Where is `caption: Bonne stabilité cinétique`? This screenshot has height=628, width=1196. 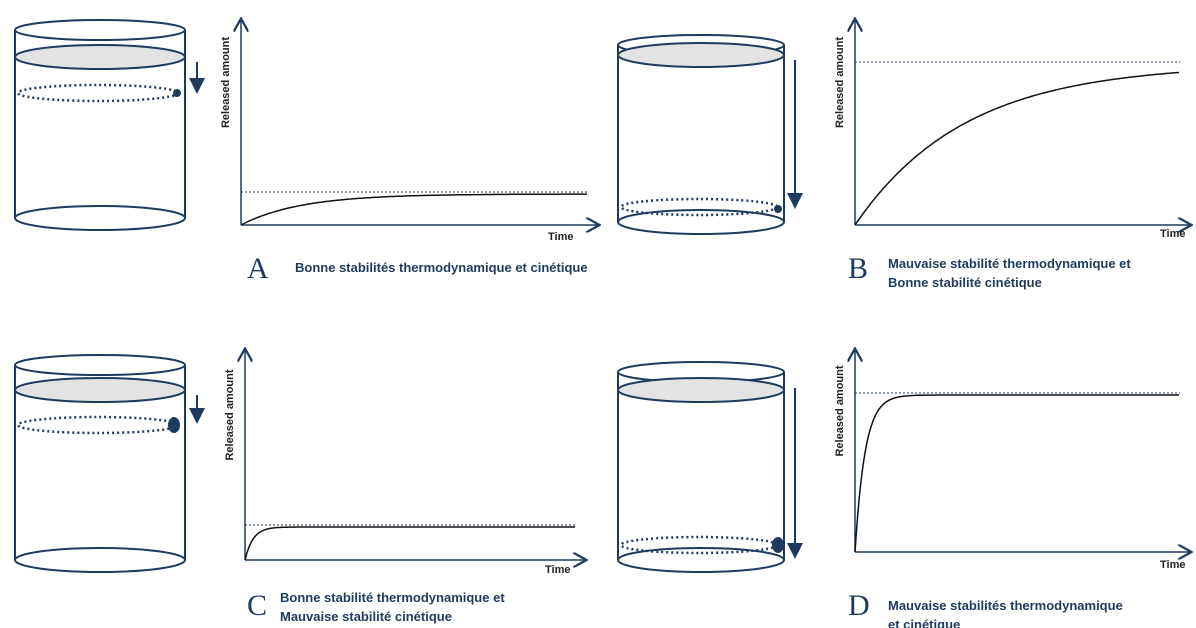
caption: Bonne stabilité cinétique is located at coordinates (965, 282).